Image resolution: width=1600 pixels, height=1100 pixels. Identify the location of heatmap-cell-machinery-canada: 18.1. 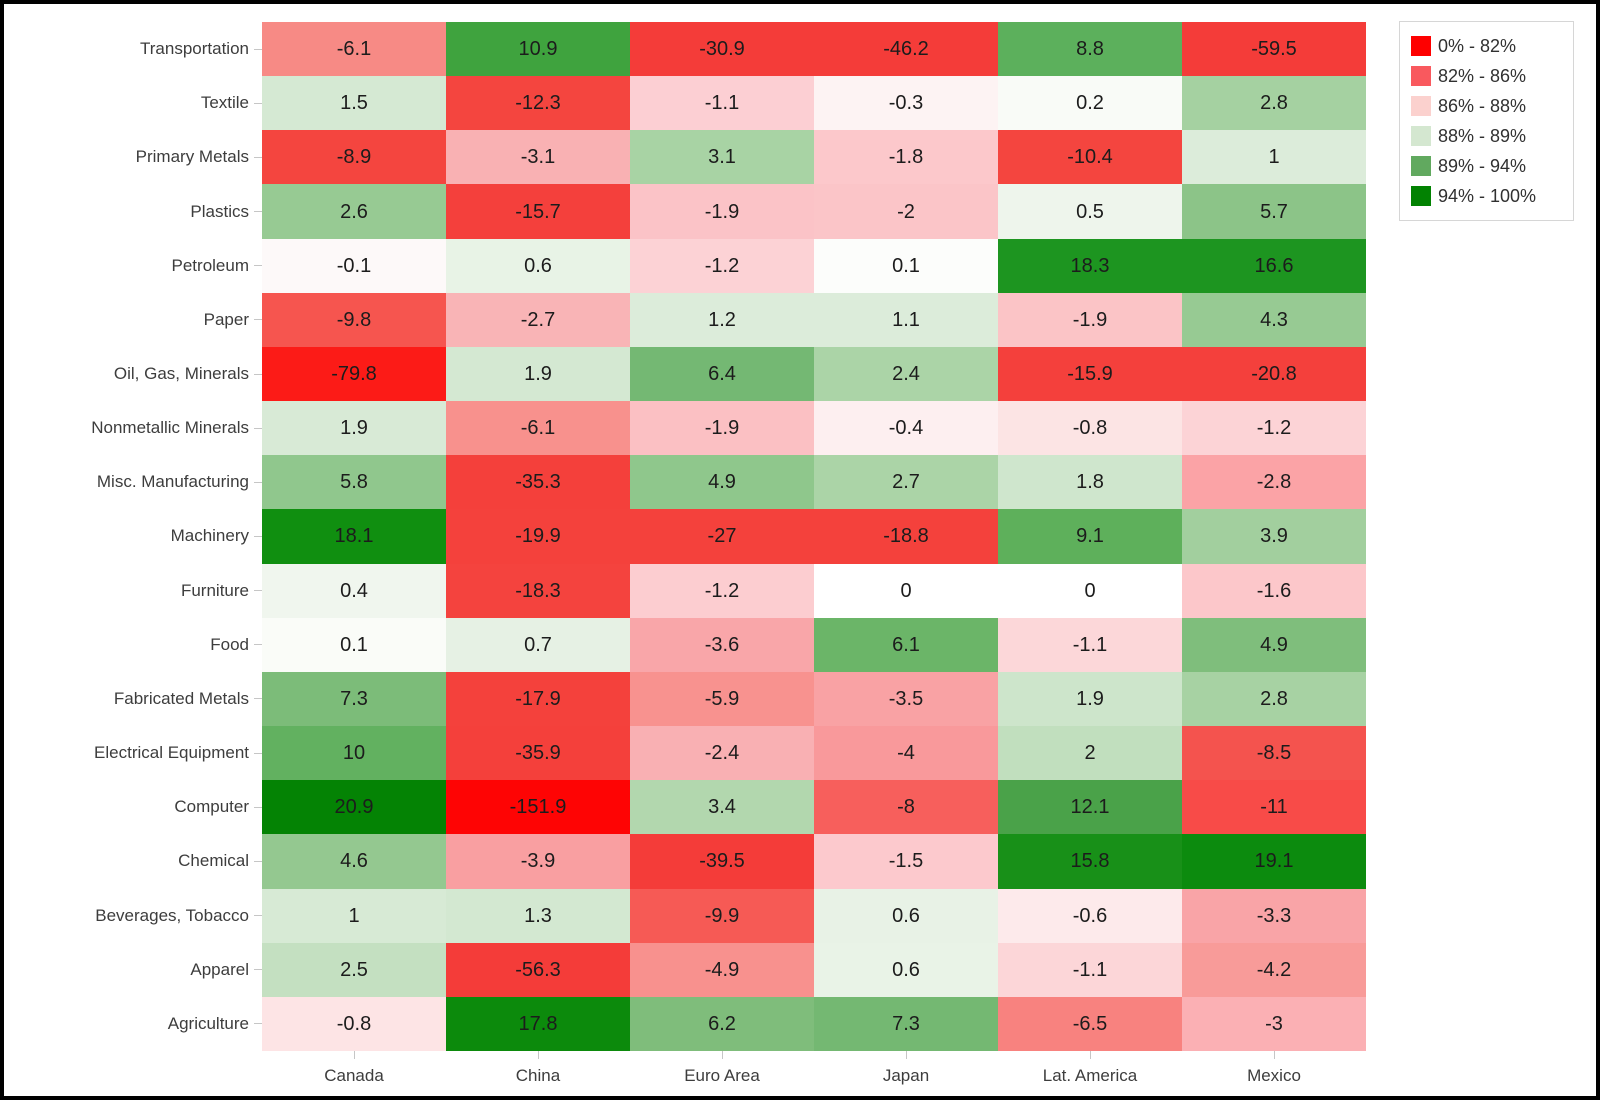
(354, 536).